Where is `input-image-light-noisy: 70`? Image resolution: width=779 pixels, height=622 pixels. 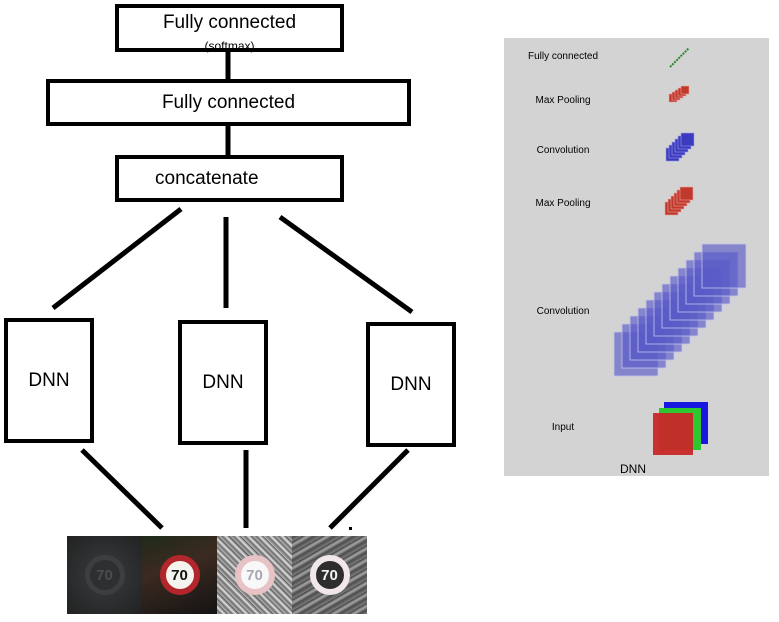 input-image-light-noisy: 70 is located at coordinates (254, 575).